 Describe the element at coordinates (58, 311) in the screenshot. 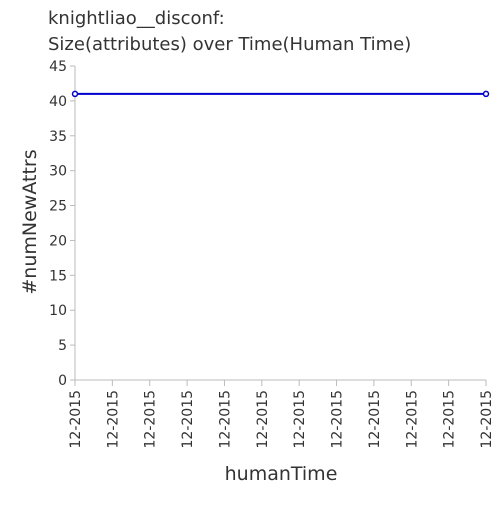

I see `y-tick-label: 10` at that location.